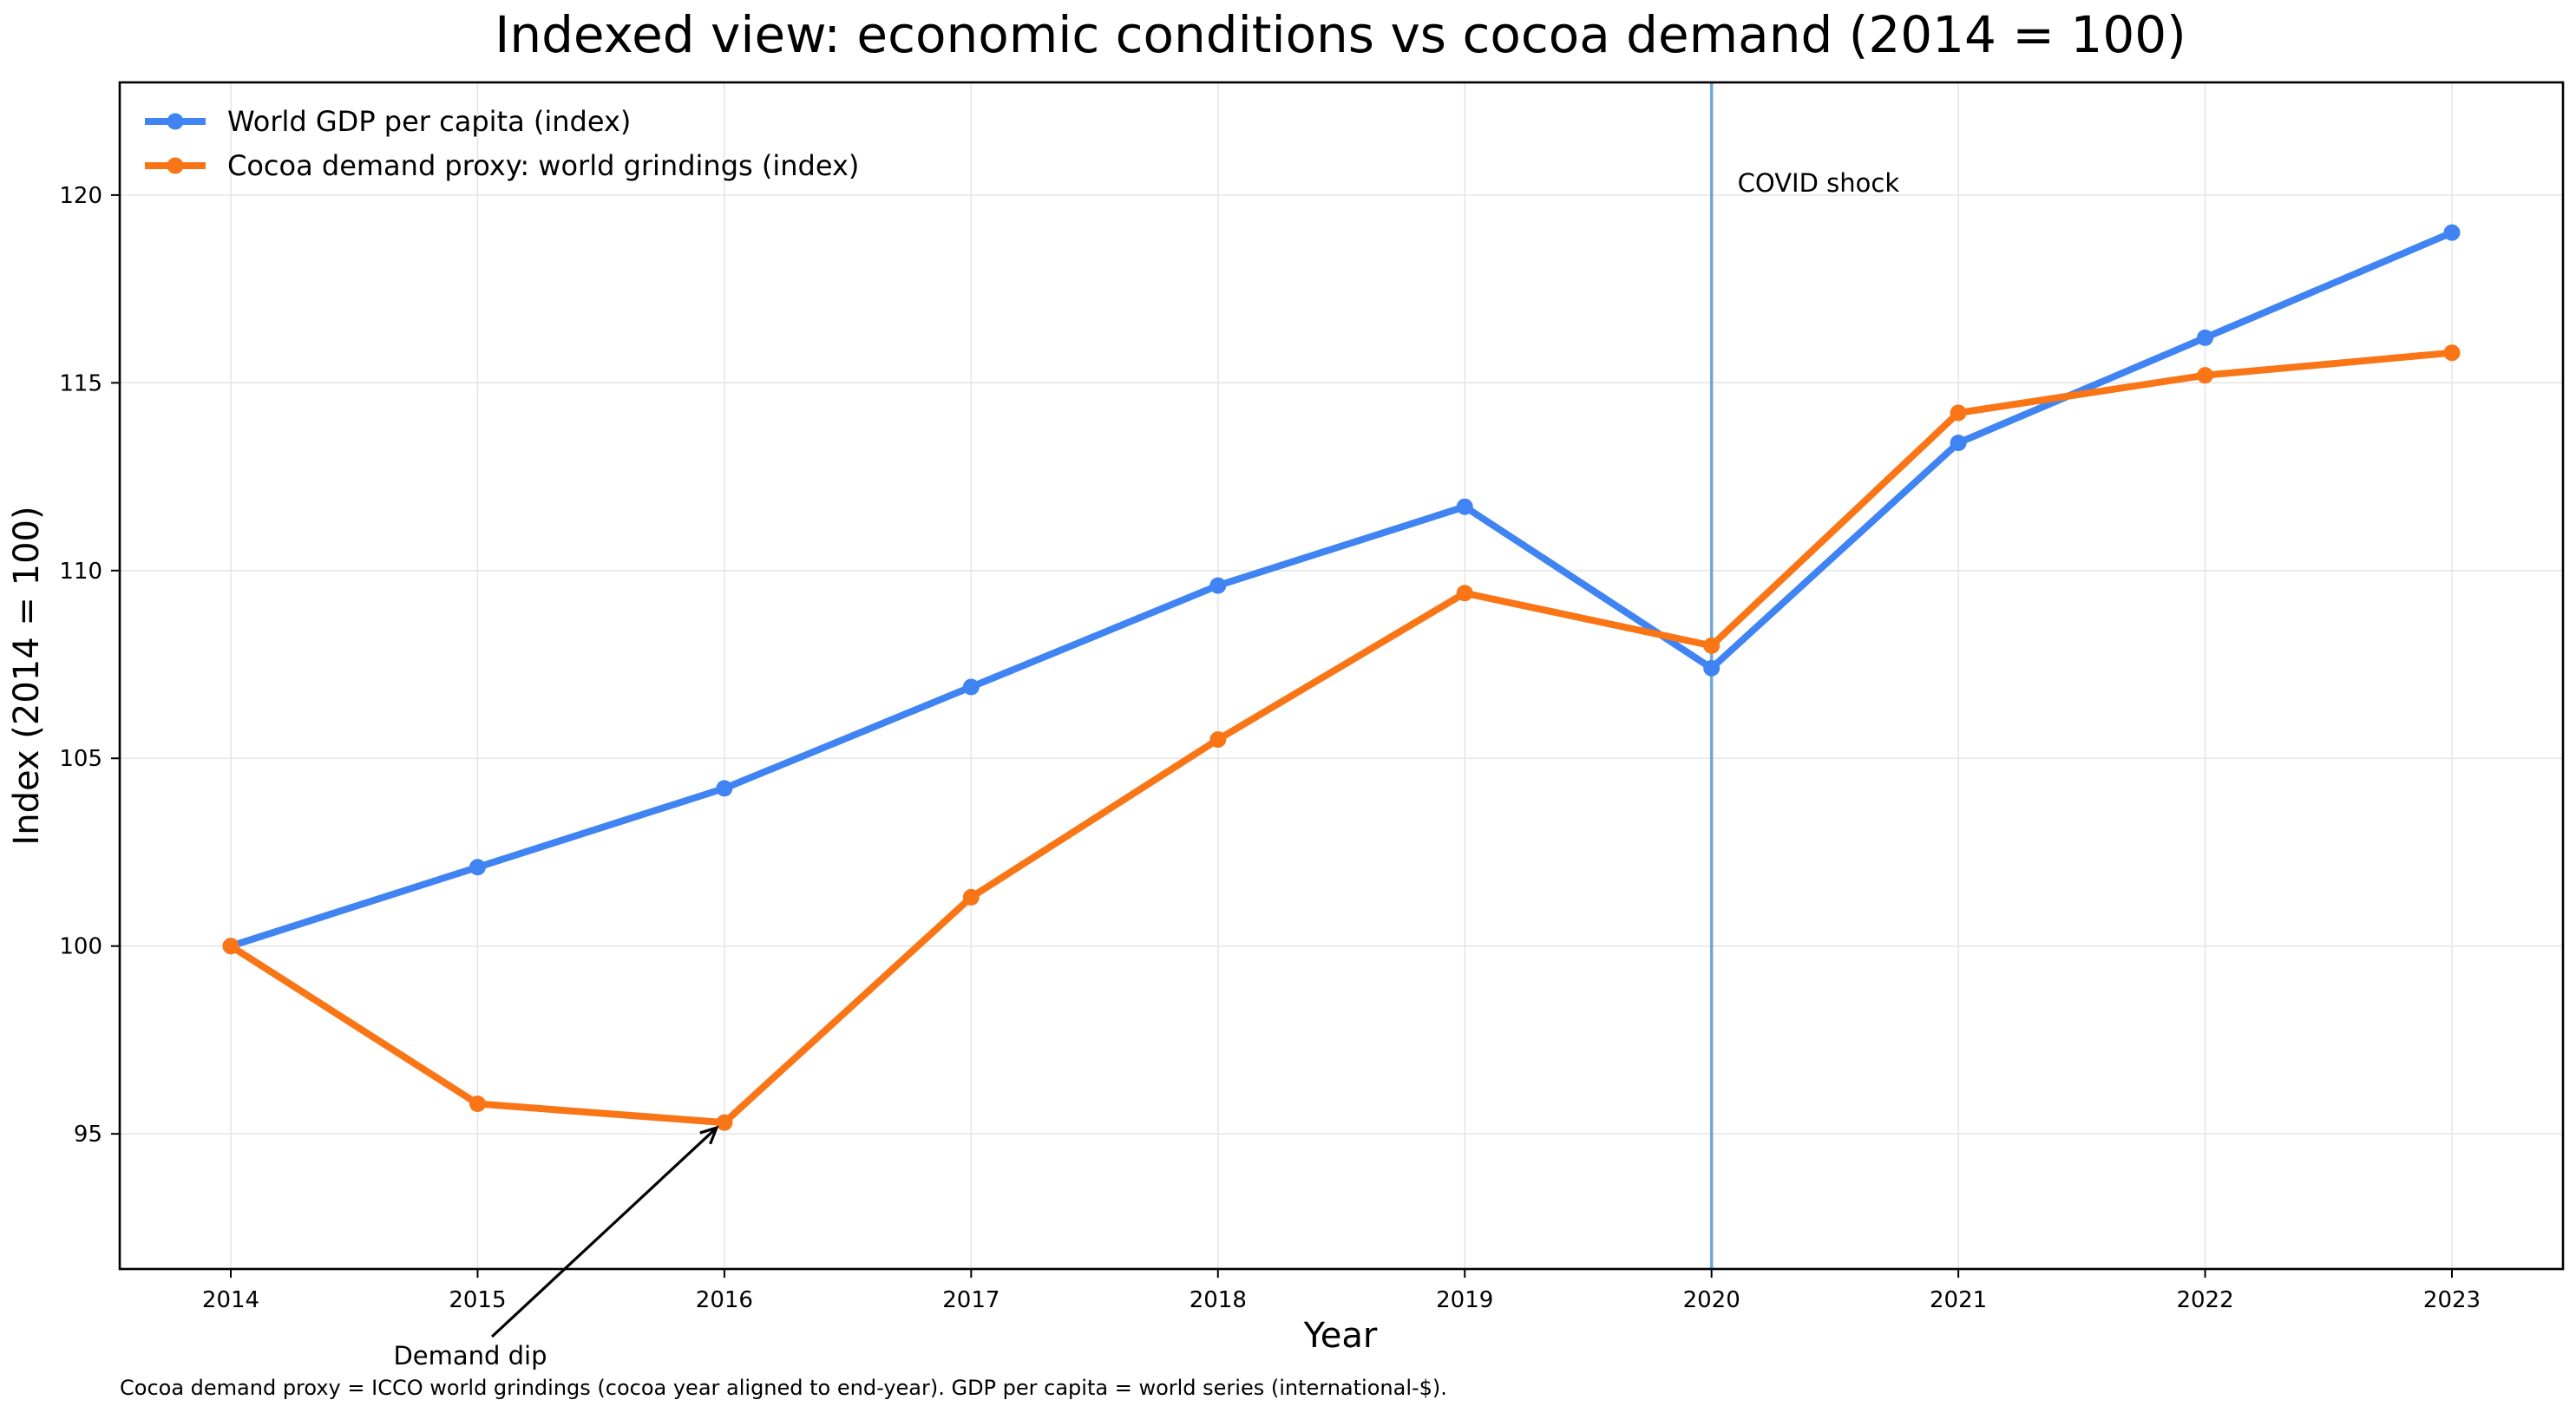 The image size is (2576, 1413). I want to click on x-tick-label: 2018, so click(1218, 1300).